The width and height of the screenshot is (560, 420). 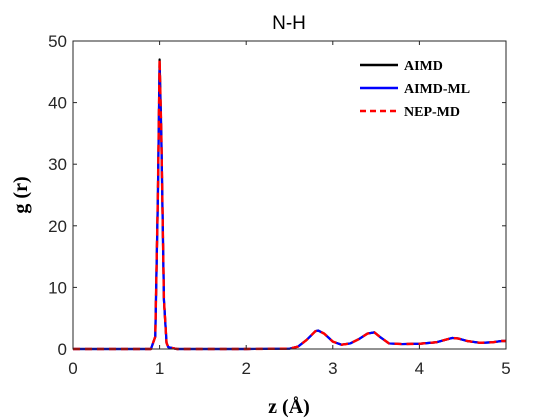 What do you see at coordinates (437, 89) in the screenshot?
I see `legend-label: AIMD-ML` at bounding box center [437, 89].